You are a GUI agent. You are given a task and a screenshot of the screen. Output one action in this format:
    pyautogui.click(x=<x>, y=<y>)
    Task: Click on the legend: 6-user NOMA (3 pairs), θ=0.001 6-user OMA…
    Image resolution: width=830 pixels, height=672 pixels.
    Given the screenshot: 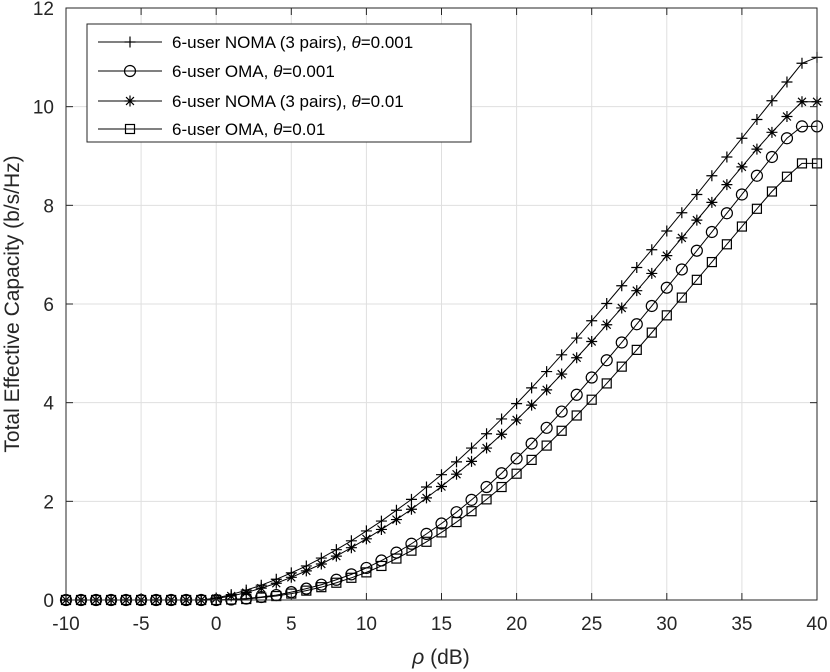 What is the action you would take?
    pyautogui.click(x=279, y=83)
    